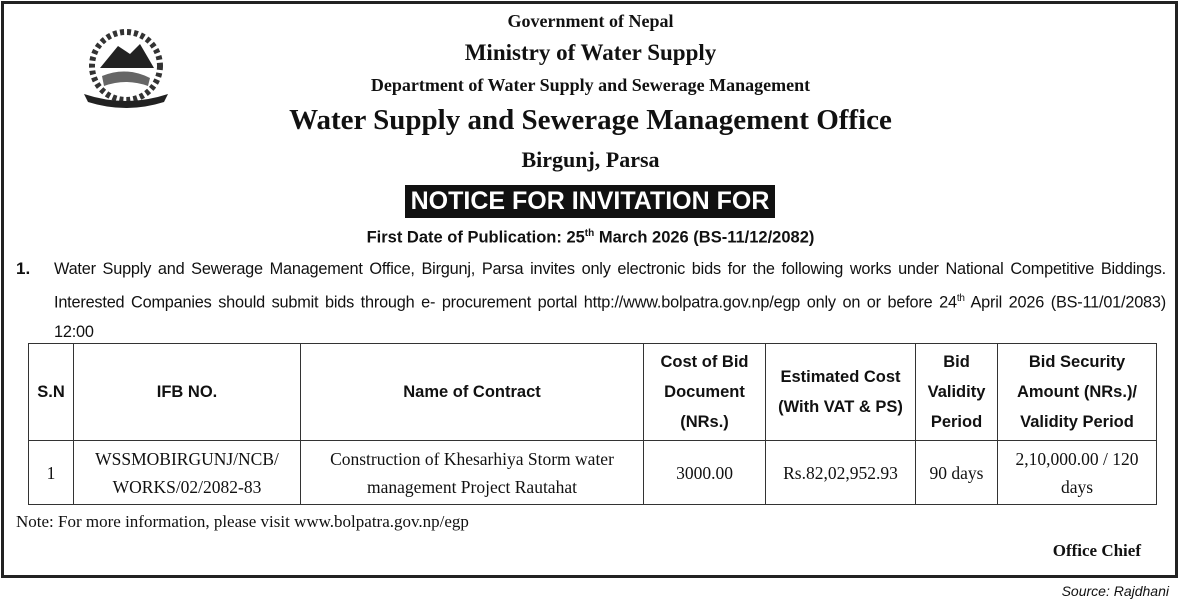  I want to click on cell-cost: 3000.00, so click(704, 472).